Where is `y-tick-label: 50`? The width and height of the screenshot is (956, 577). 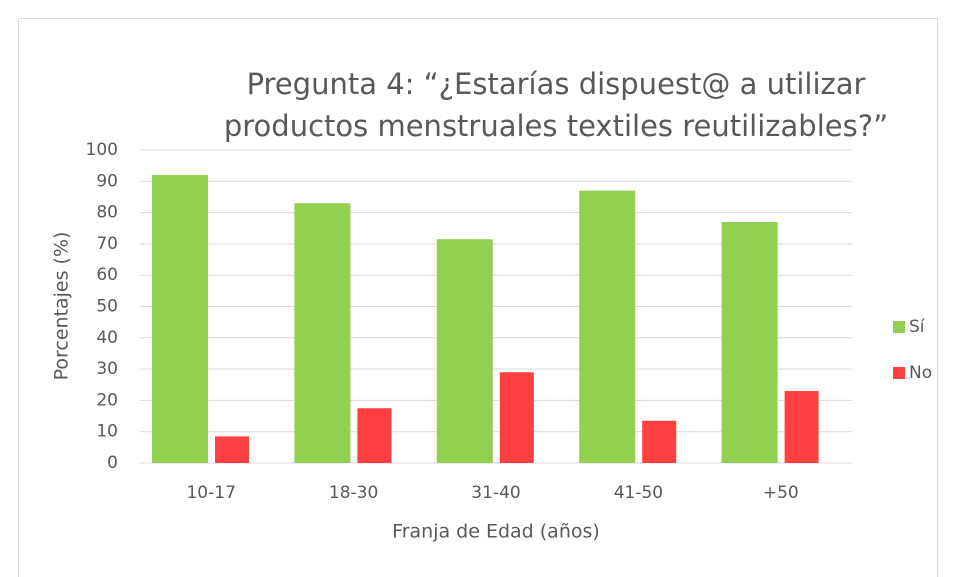
y-tick-label: 50 is located at coordinates (107, 307).